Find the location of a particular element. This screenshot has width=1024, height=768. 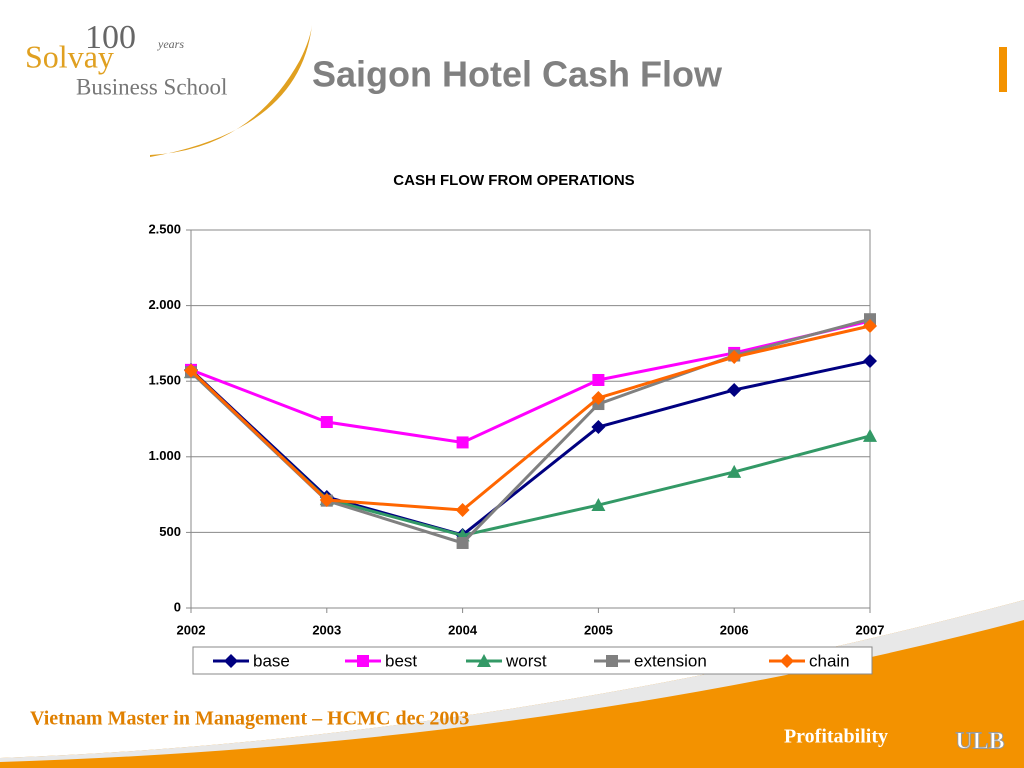

legend-label: worst is located at coordinates (526, 660).